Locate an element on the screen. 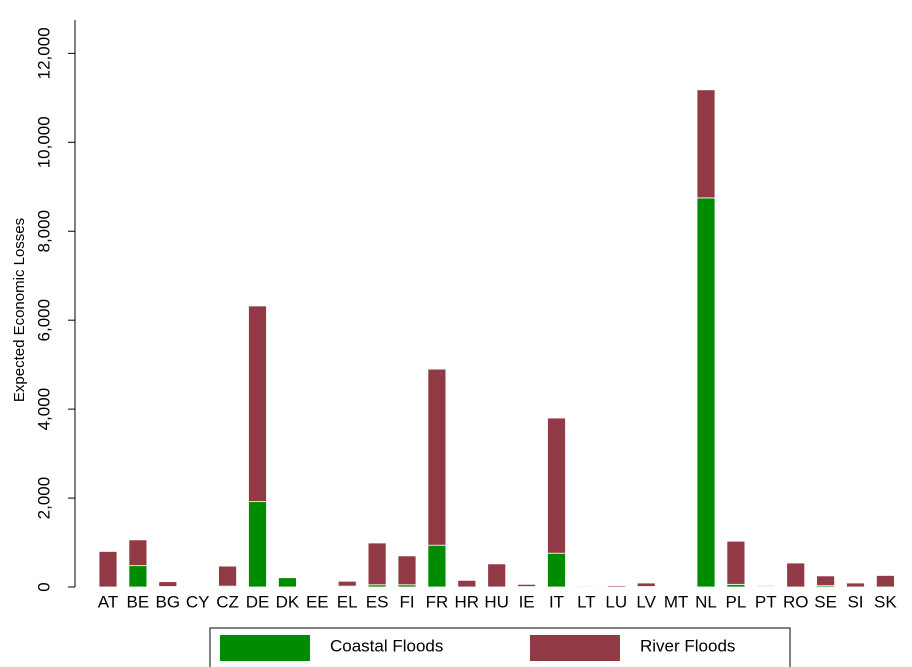  x-tick-label: RO is located at coordinates (796, 601).